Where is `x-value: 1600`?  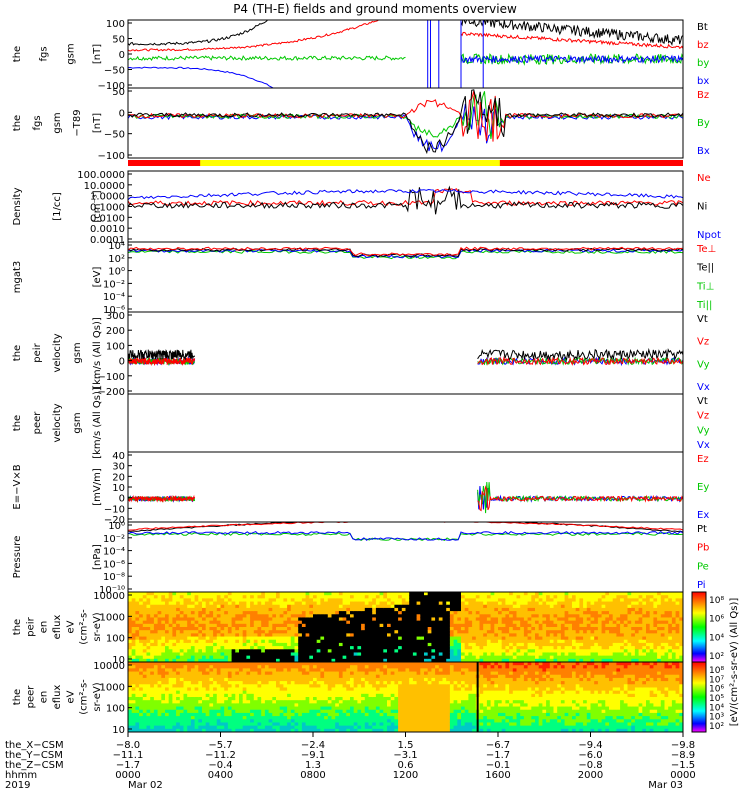 x-value: 1600 is located at coordinates (497, 775).